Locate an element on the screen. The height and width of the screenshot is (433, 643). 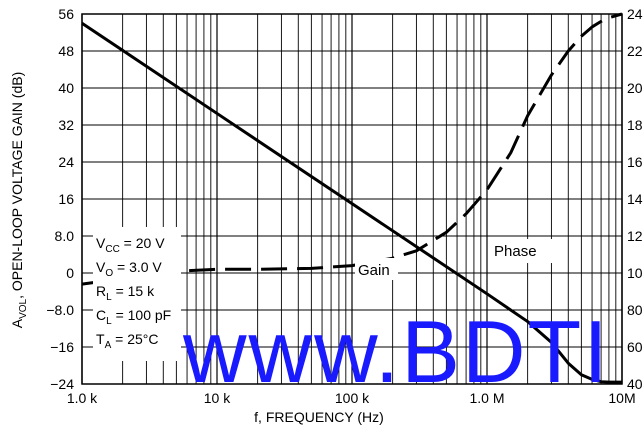
y-right-tick-label: 80 is located at coordinates (635, 310).